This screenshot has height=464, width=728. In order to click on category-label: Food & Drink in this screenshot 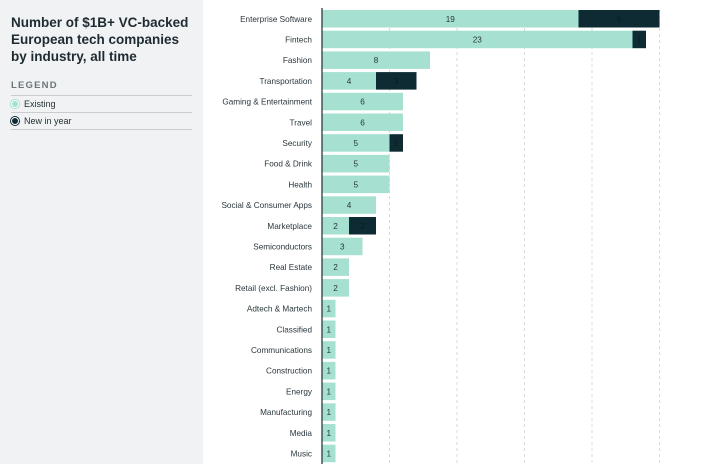, I will do `click(288, 164)`.